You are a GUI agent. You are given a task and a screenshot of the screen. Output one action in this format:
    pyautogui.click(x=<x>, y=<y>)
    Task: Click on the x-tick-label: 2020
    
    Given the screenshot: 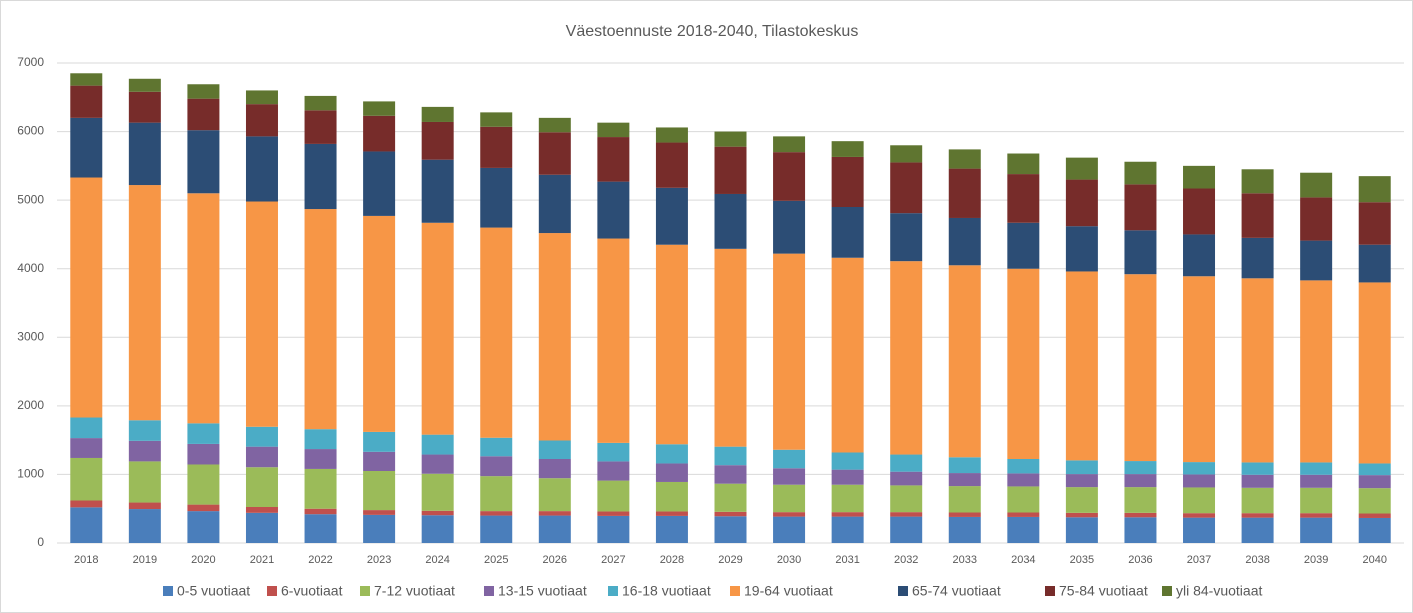 What is the action you would take?
    pyautogui.click(x=203, y=560)
    